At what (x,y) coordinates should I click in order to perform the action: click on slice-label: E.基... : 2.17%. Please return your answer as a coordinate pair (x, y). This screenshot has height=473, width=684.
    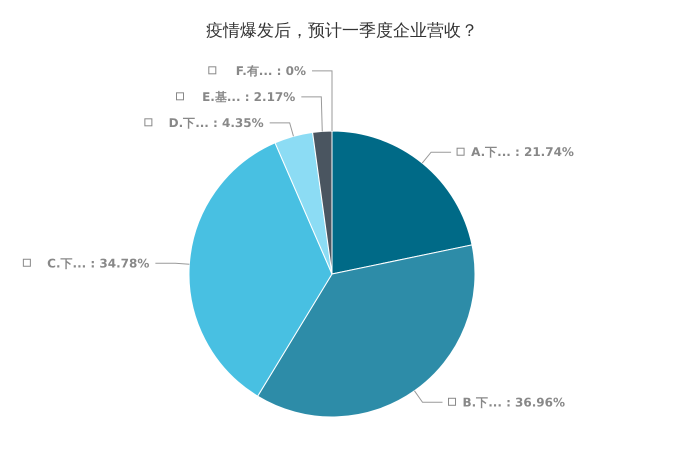
    Looking at the image, I should click on (249, 97).